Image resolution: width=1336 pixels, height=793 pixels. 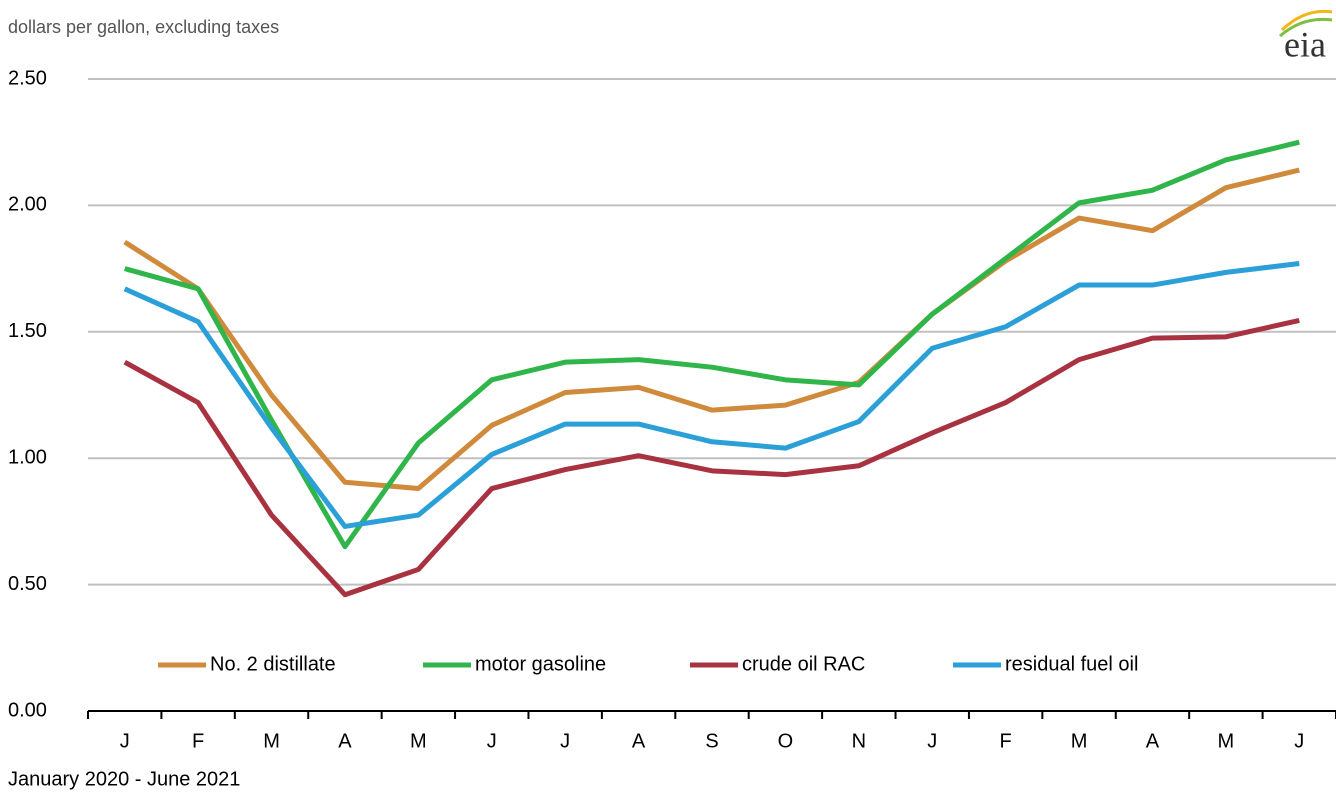 I want to click on x-tick-label: N, so click(x=859, y=741).